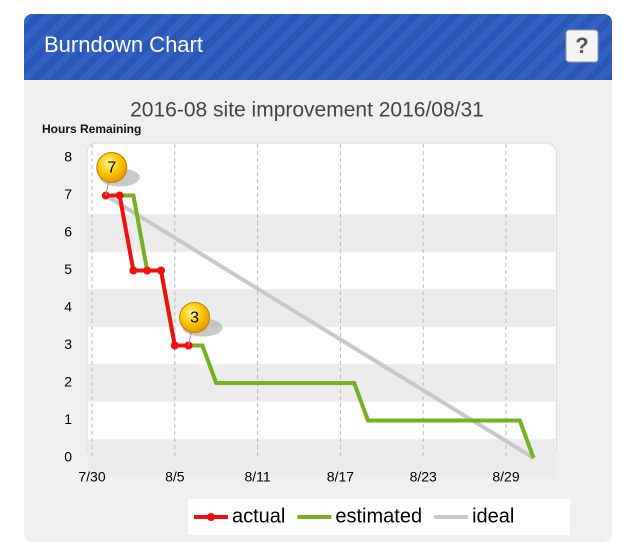 Image resolution: width=624 pixels, height=542 pixels. Describe the element at coordinates (68, 344) in the screenshot. I see `y-tick-label: 3` at that location.